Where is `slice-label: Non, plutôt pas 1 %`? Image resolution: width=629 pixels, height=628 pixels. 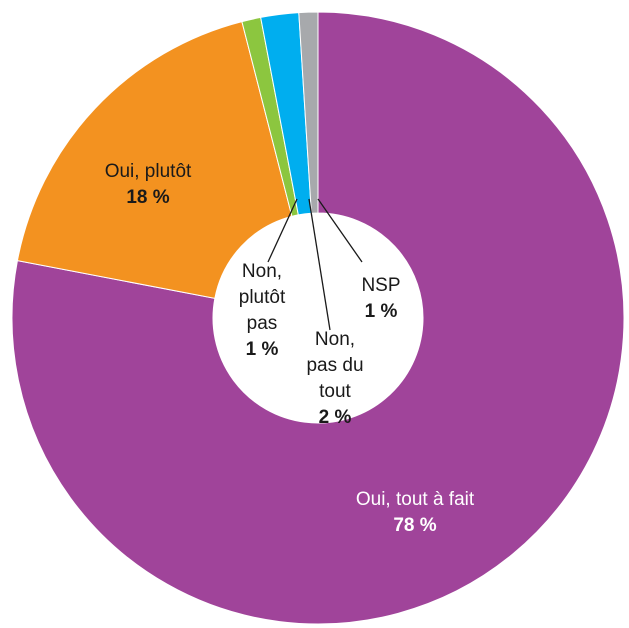
slice-label: Non, plutôt pas 1 % is located at coordinates (262, 311).